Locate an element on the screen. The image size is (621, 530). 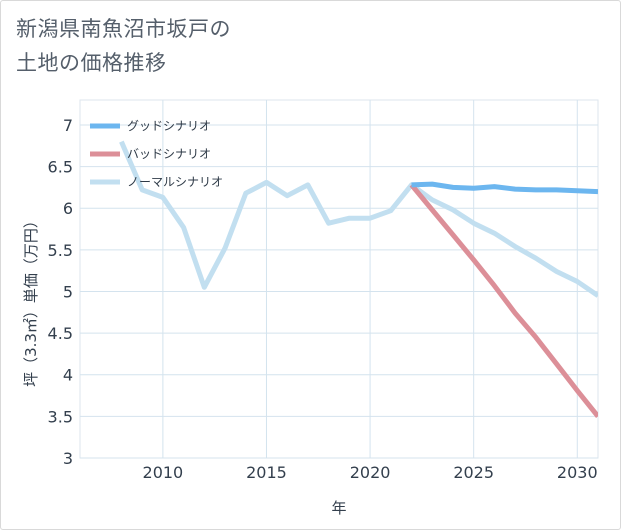
chart-title-line1: 新潟県南魚沼市坂戸の is located at coordinates (123, 29).